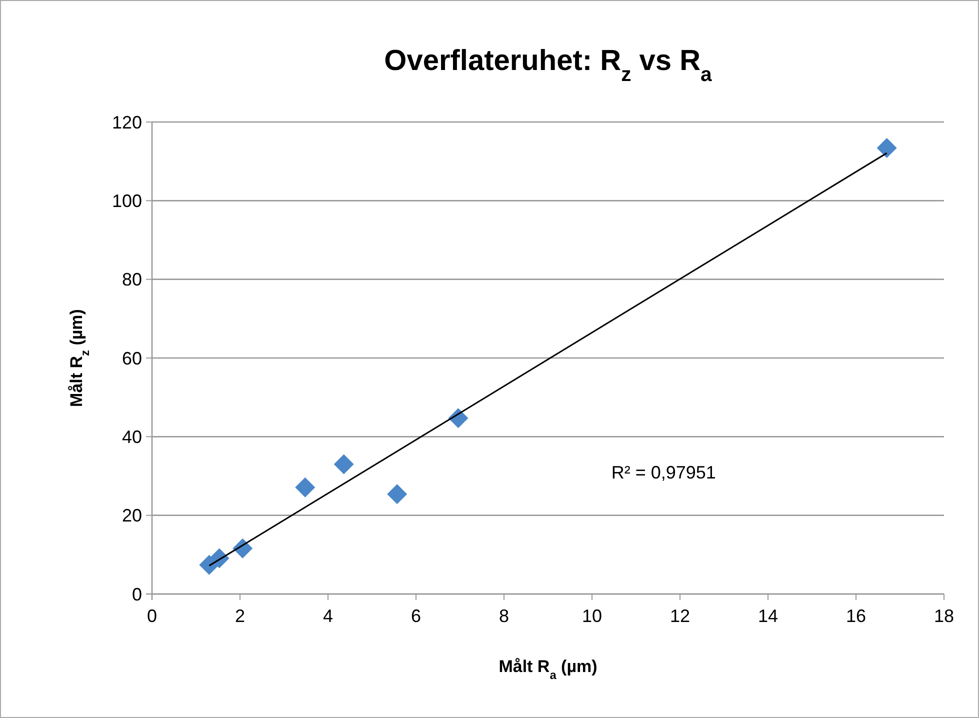 The image size is (979, 718). Describe the element at coordinates (416, 616) in the screenshot. I see `x-tick-label: 6` at that location.